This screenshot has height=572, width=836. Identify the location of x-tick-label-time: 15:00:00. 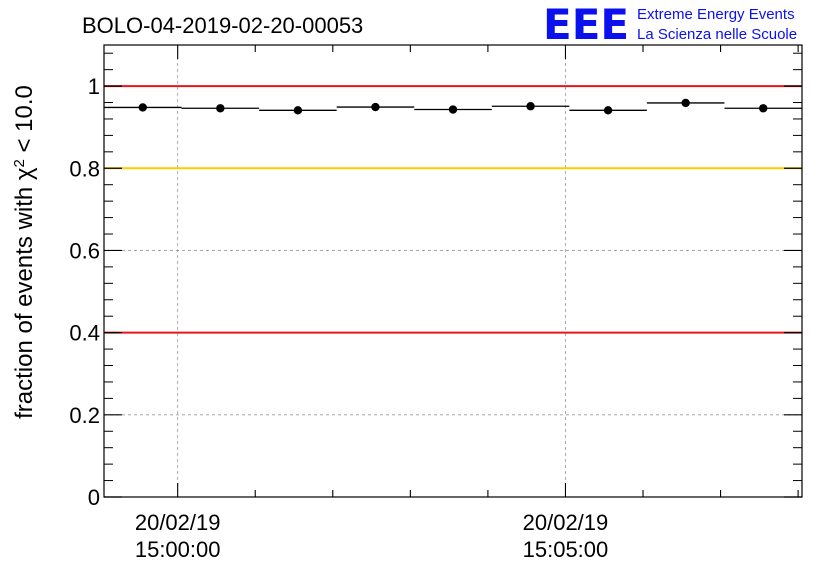
(178, 549).